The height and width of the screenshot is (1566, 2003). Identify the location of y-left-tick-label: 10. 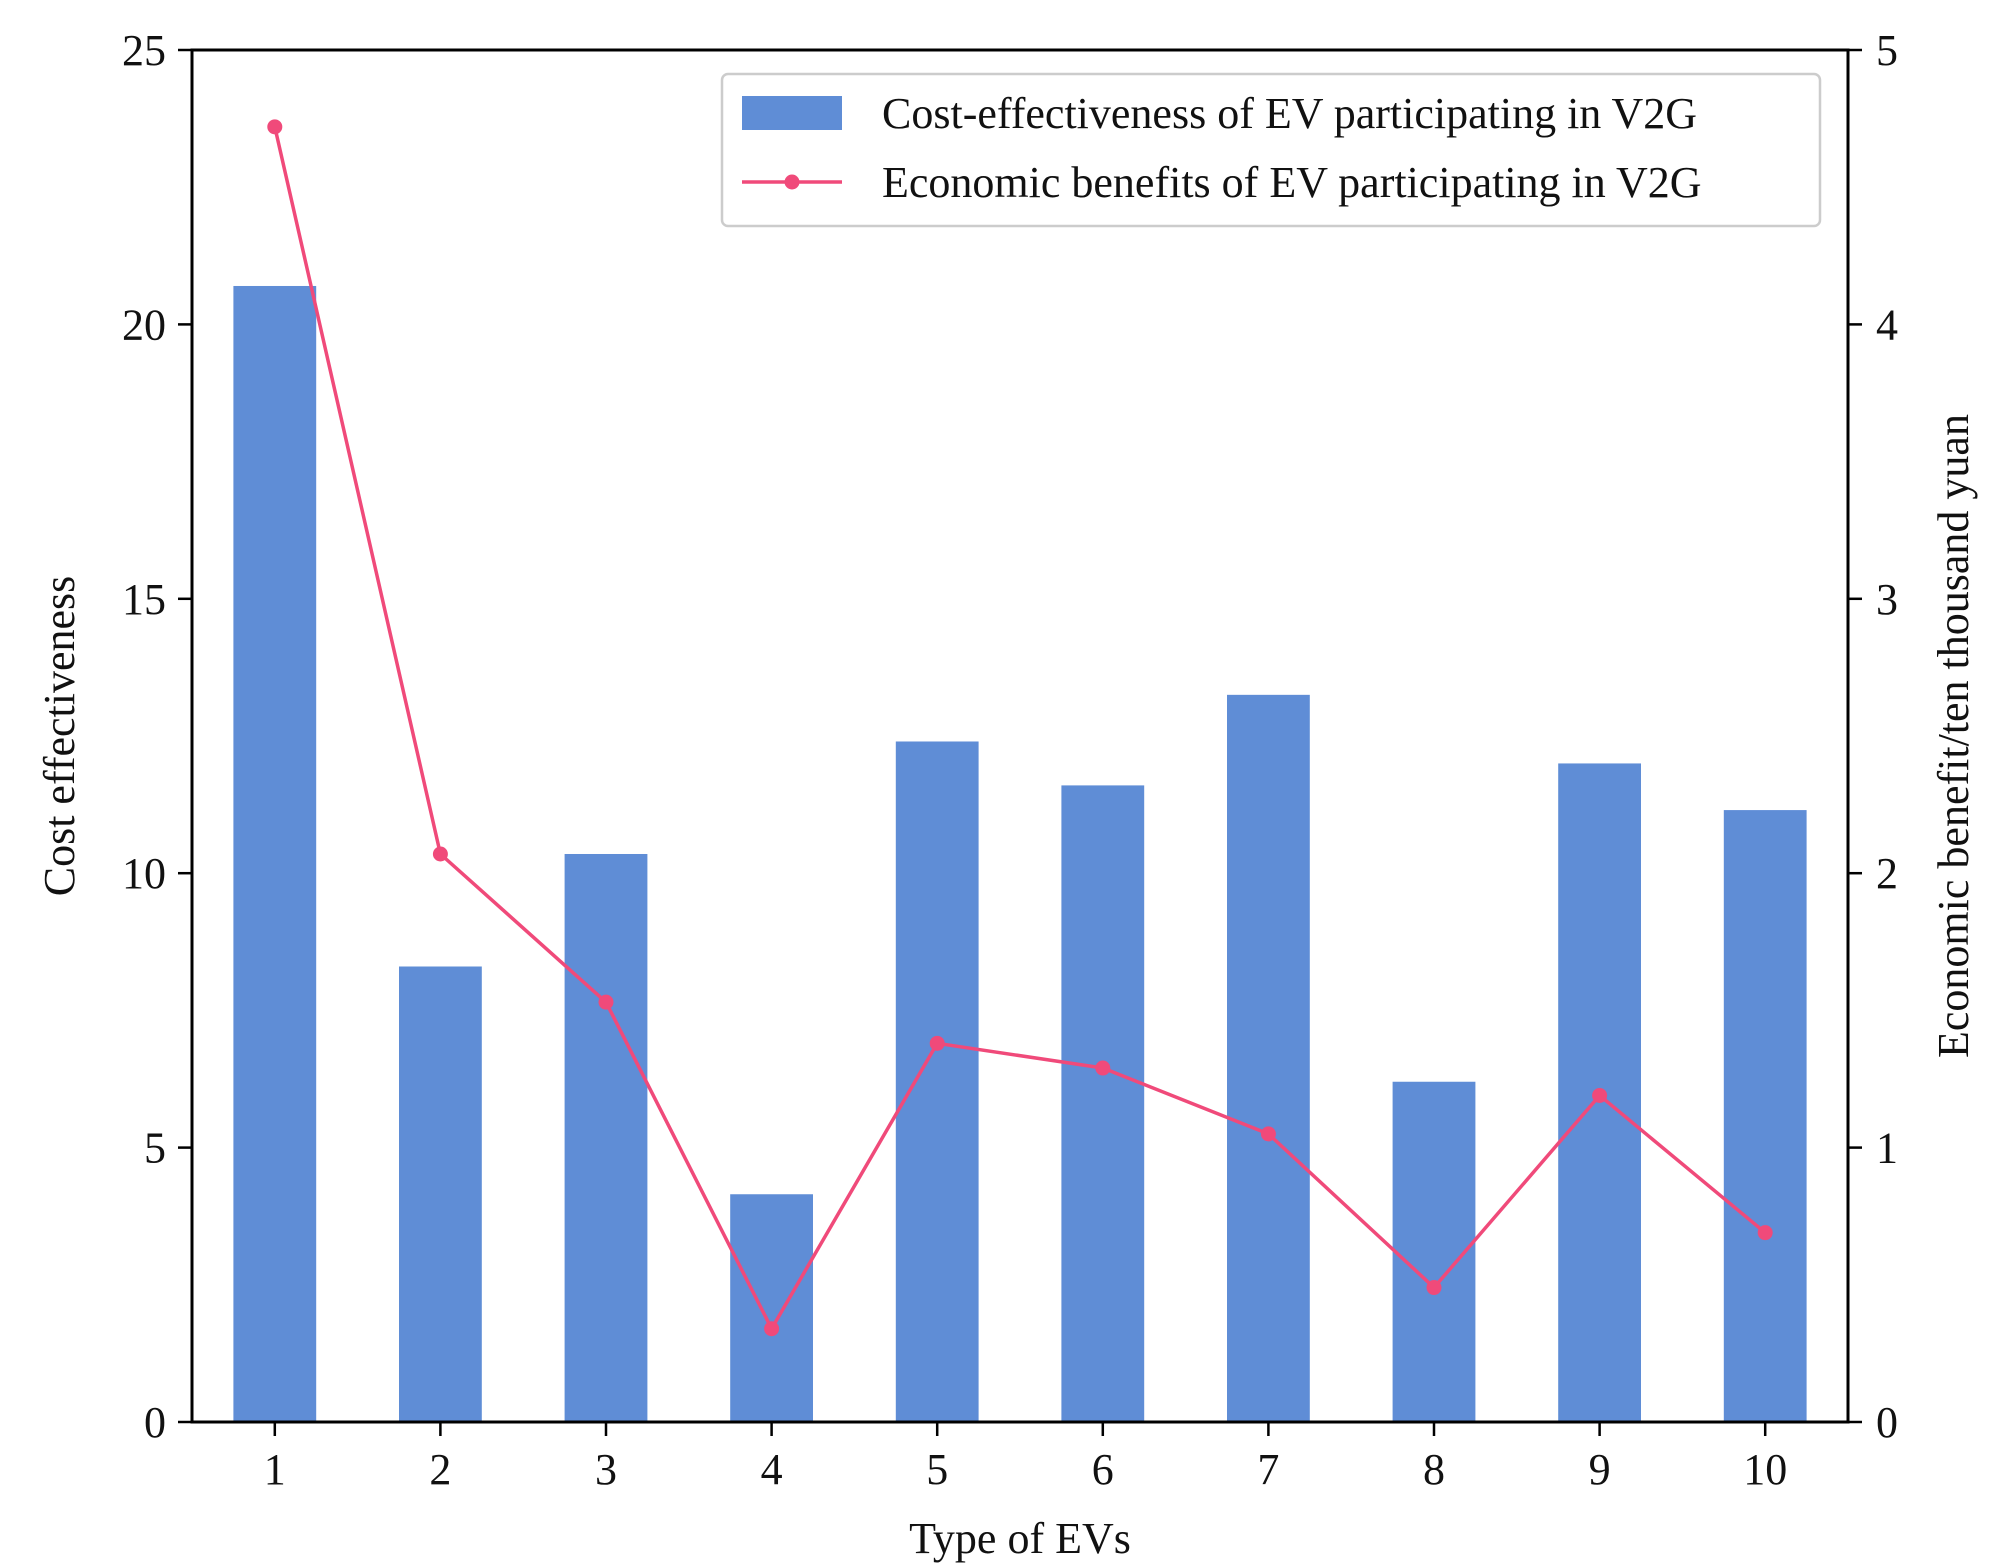
(144, 873).